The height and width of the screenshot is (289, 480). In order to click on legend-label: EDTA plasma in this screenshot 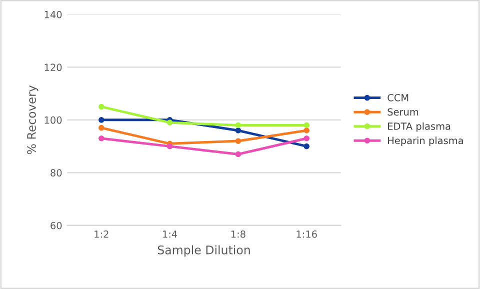, I will do `click(419, 127)`.